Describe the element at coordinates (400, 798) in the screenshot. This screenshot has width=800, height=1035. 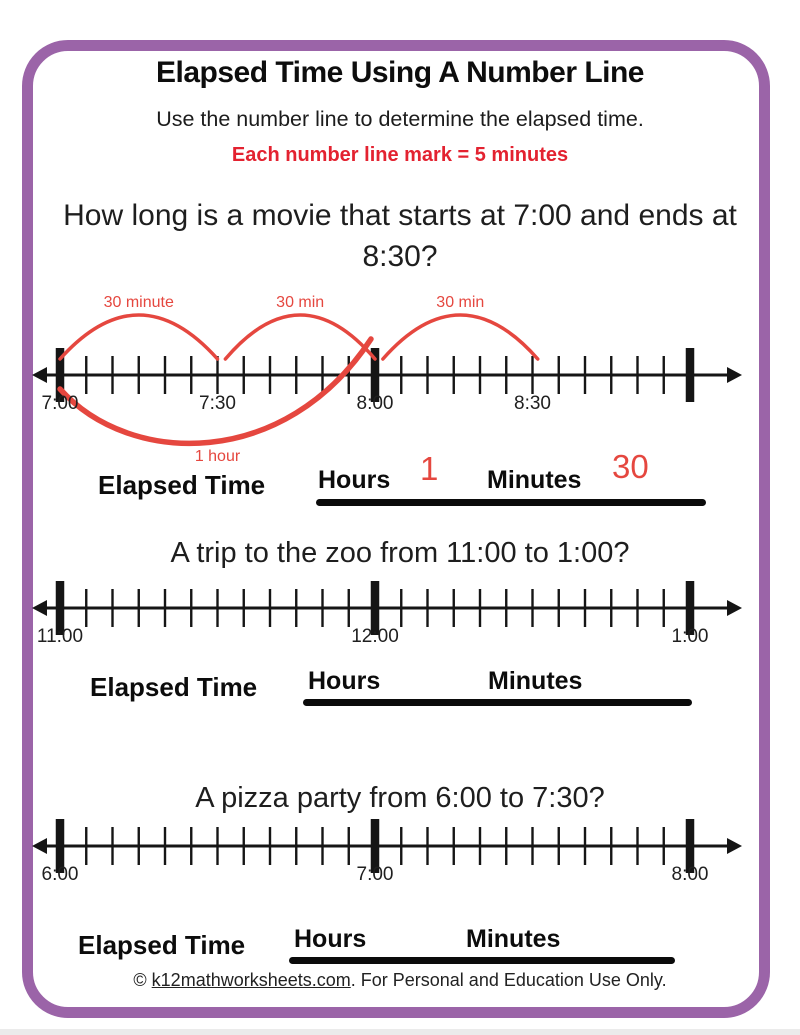
I see `question-3: A pizza party from 6:00 to 7:30?` at that location.